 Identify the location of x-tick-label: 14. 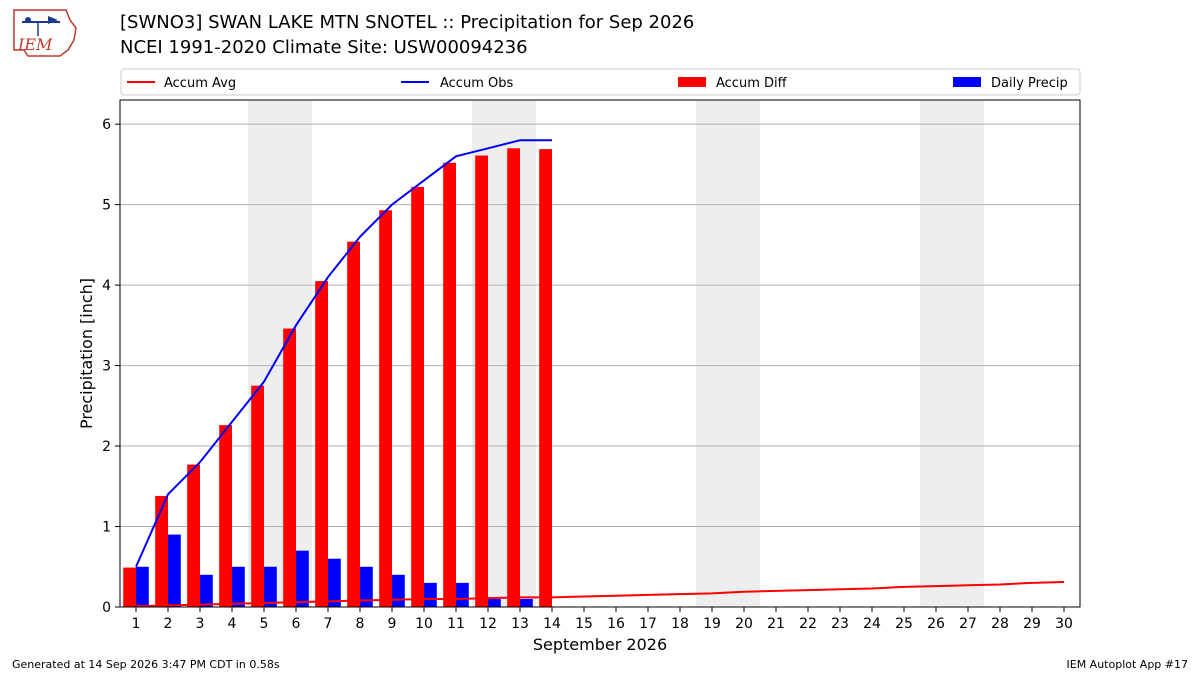
(552, 624).